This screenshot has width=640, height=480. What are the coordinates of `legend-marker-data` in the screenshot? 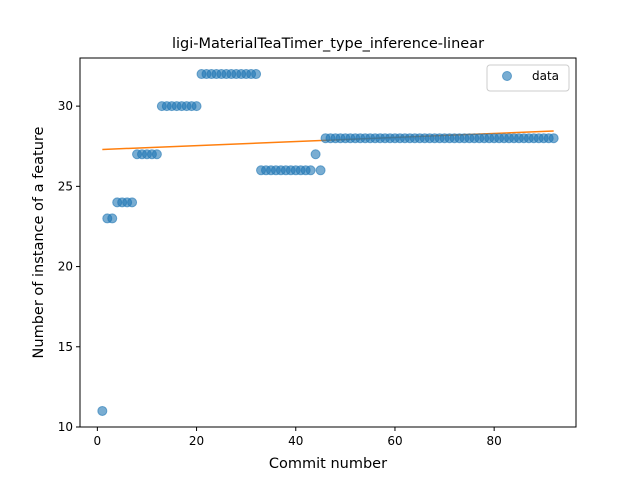 It's located at (507, 76).